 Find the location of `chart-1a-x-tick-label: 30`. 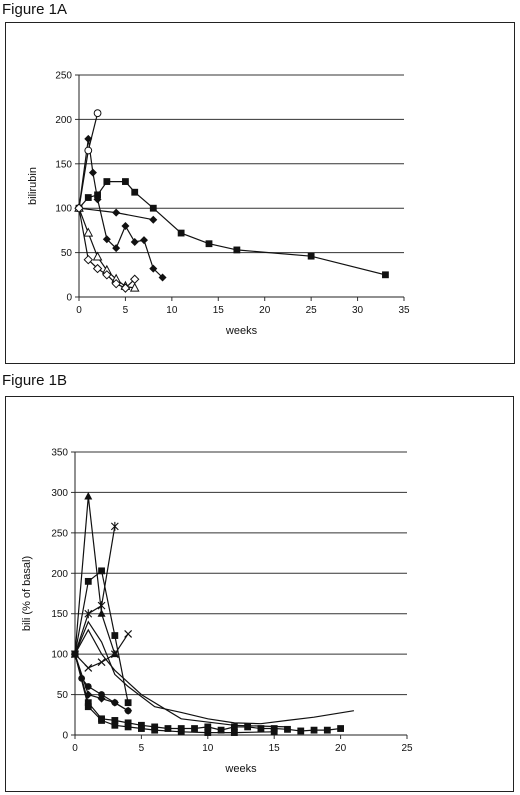

chart-1a-x-tick-label: 30 is located at coordinates (358, 310).